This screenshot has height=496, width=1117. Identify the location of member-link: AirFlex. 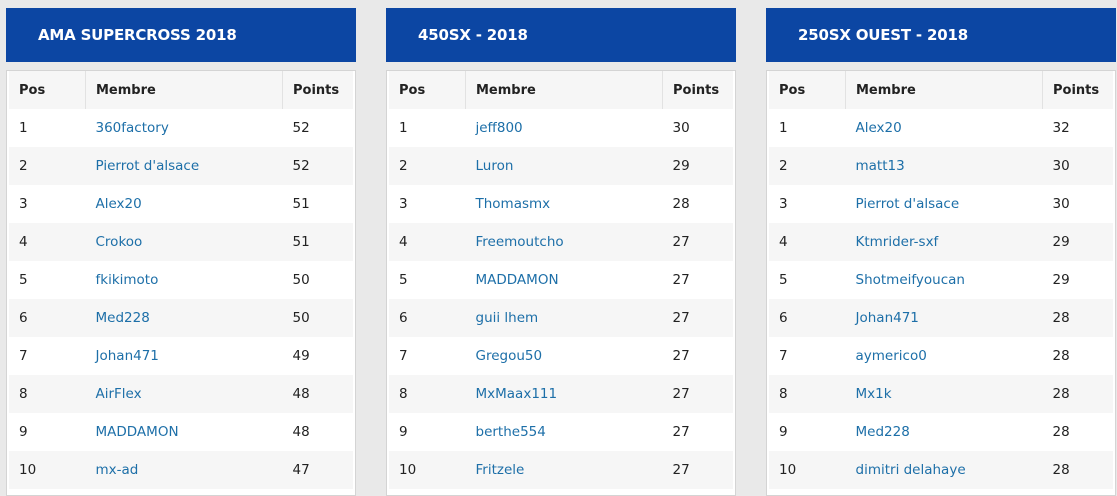
(184, 394).